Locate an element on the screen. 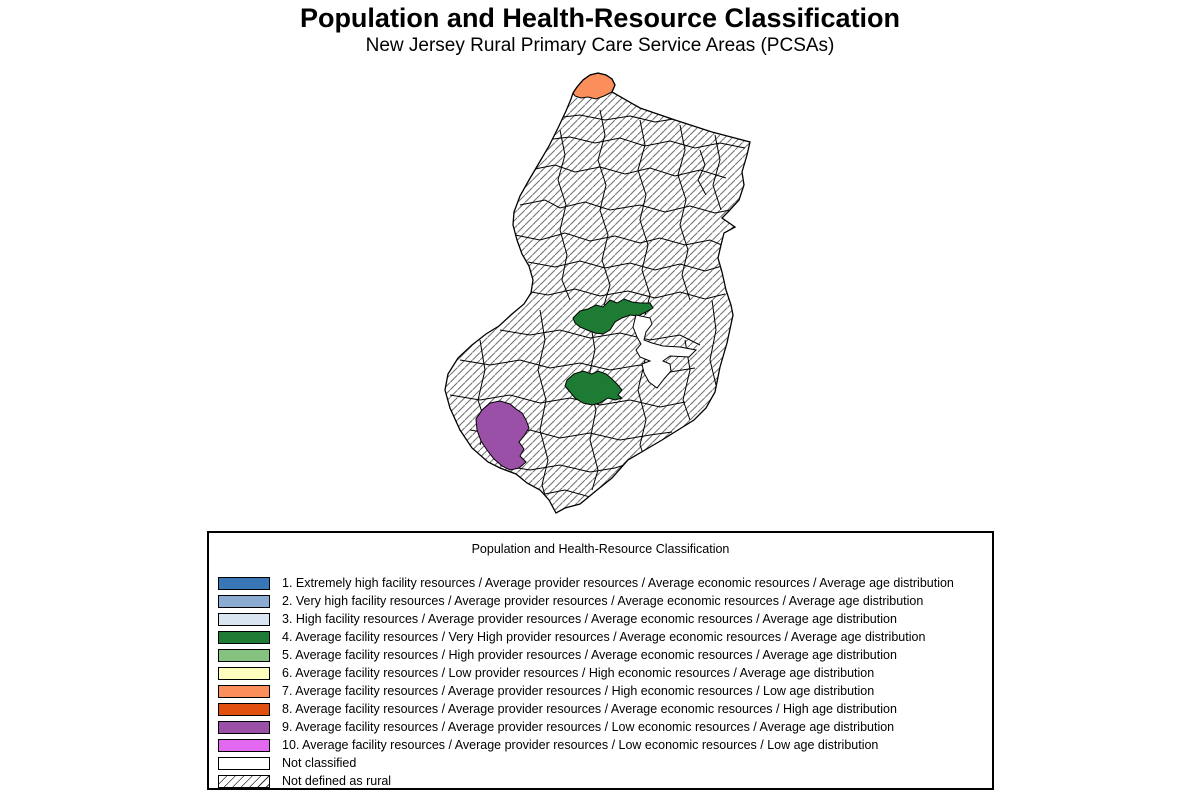 Image resolution: width=1200 pixels, height=800 pixels. legend-item-not-defined-as-rural: Not defined as rural is located at coordinates (600, 781).